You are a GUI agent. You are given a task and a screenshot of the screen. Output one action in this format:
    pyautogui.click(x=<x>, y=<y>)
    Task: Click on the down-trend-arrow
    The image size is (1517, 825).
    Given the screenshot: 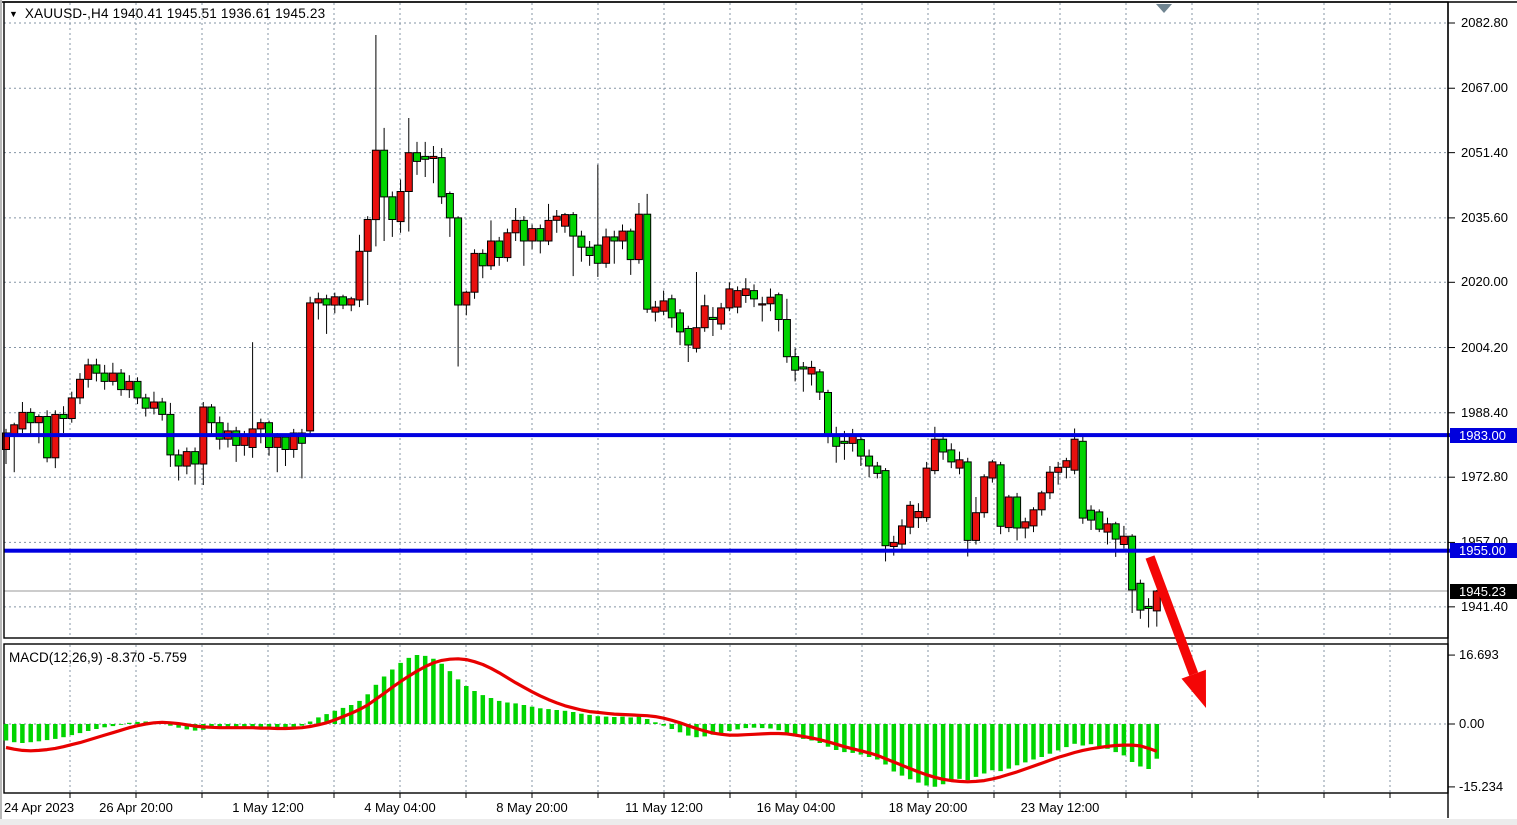 What is the action you would take?
    pyautogui.click(x=1175, y=631)
    